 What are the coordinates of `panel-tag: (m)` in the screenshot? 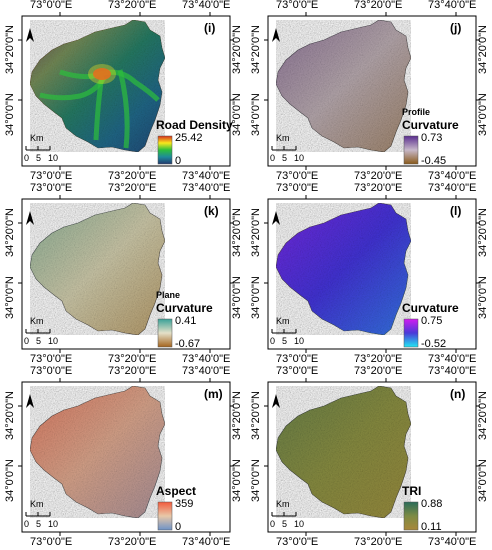 It's located at (213, 394).